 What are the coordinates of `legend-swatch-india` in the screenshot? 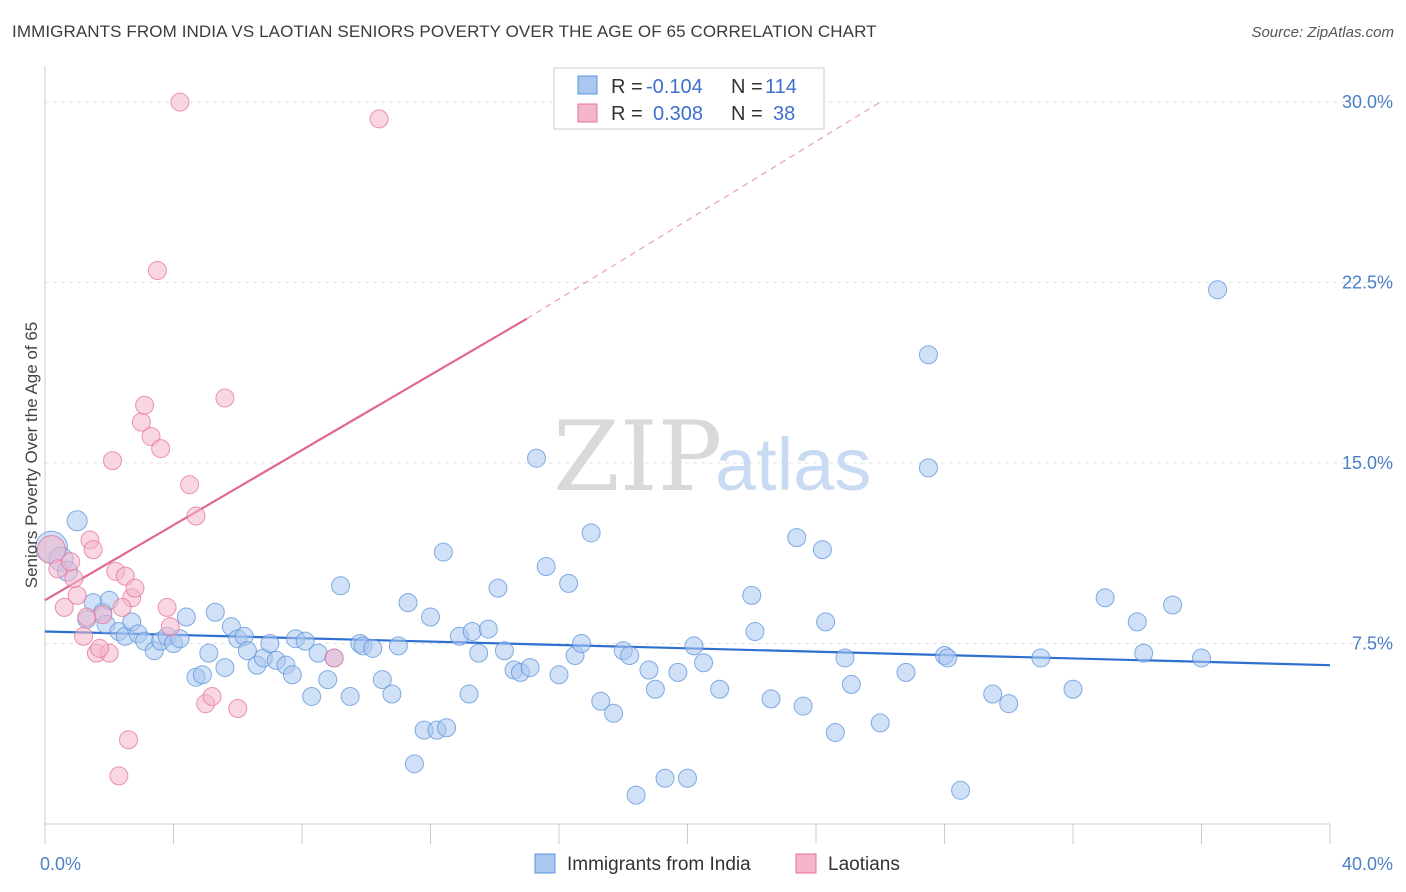 It's located at (587, 85).